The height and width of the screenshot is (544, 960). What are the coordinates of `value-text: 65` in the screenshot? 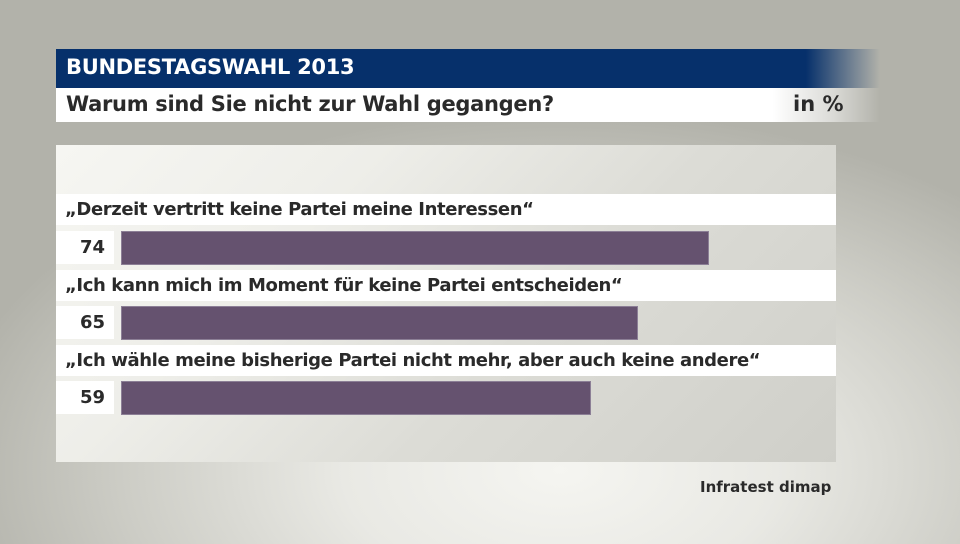 It's located at (92, 322).